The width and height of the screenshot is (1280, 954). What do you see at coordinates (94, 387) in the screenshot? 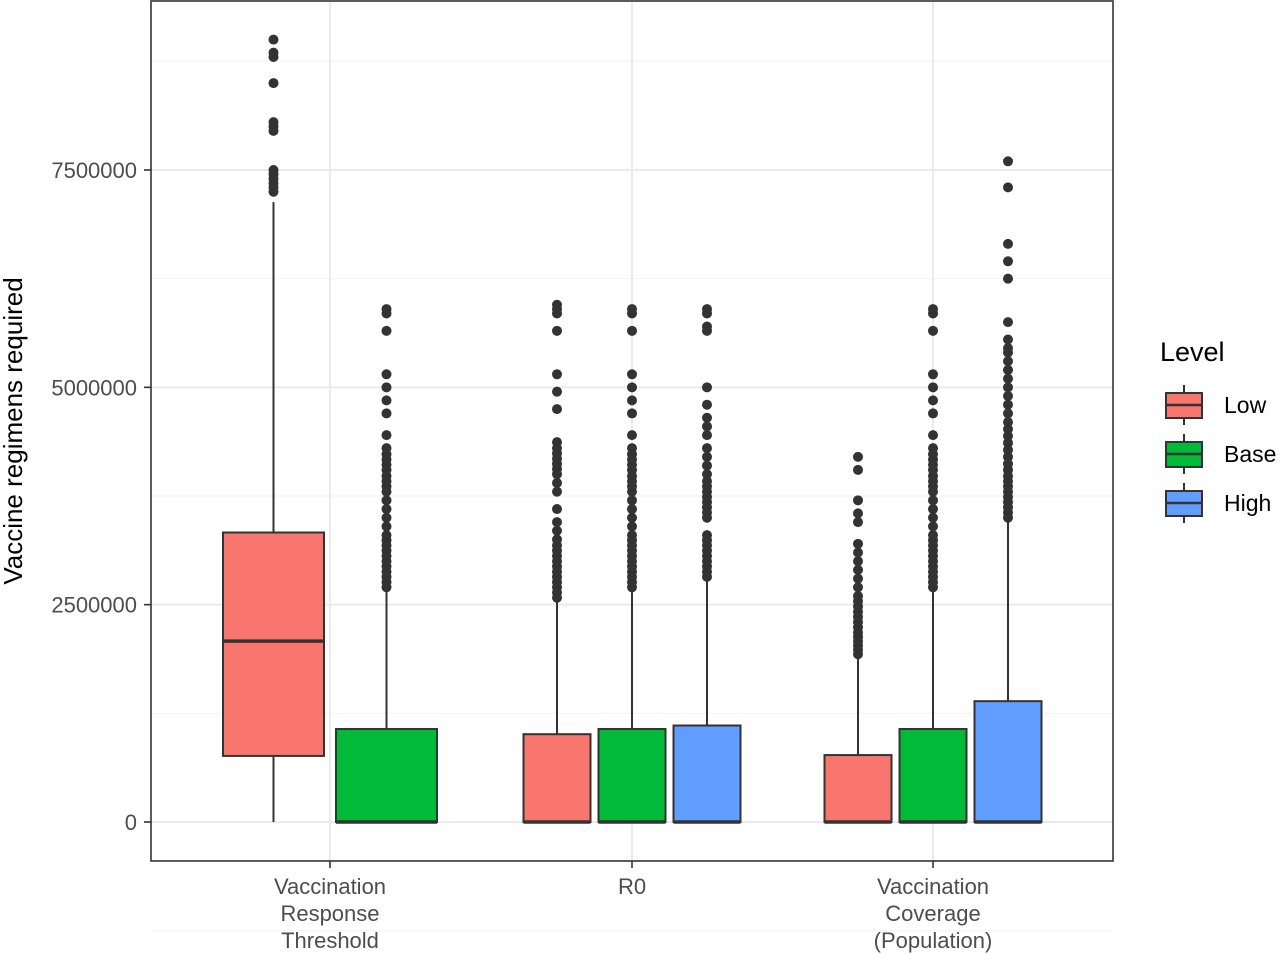
I see `y-tick-label: 5000000` at bounding box center [94, 387].